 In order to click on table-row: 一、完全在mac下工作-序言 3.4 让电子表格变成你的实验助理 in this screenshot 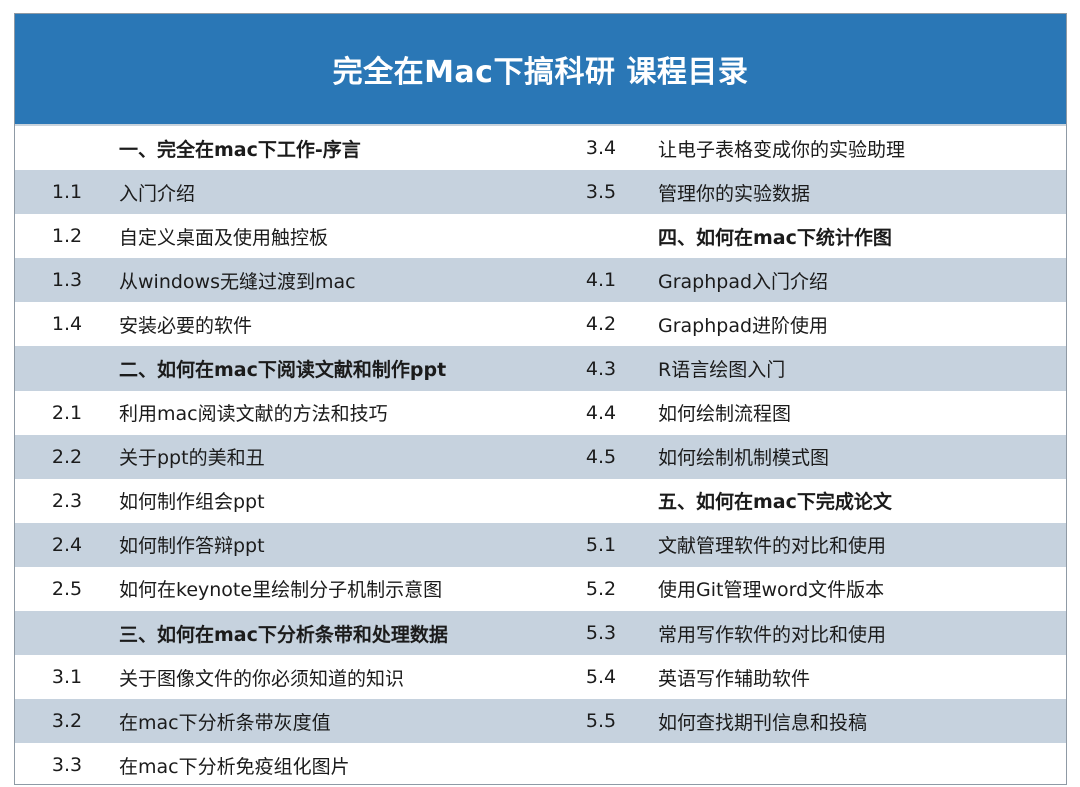, I will do `click(540, 148)`.